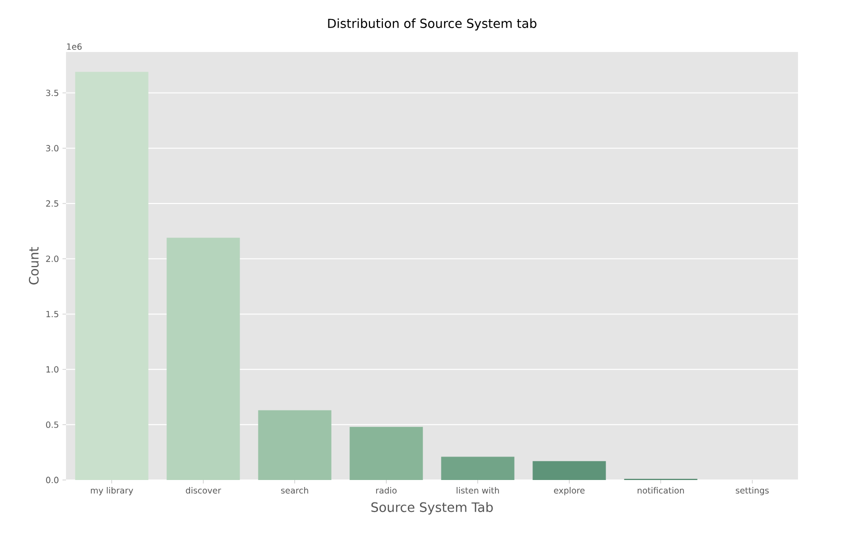  Describe the element at coordinates (52, 314) in the screenshot. I see `y-tick-label: 1.5` at that location.